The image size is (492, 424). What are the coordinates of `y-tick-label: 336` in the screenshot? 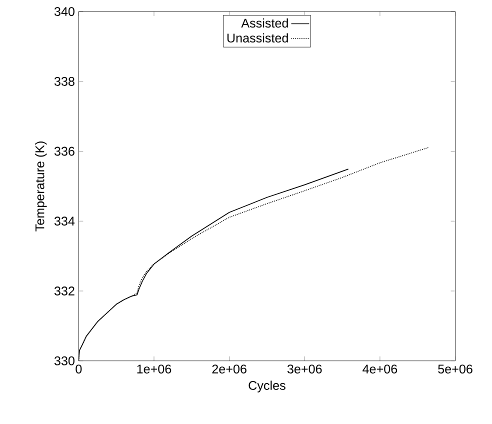 It's located at (64, 151).